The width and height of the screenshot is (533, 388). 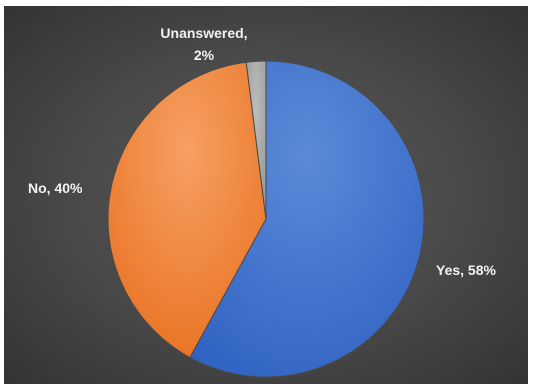 What do you see at coordinates (466, 270) in the screenshot?
I see `label-yes: Yes, 58%` at bounding box center [466, 270].